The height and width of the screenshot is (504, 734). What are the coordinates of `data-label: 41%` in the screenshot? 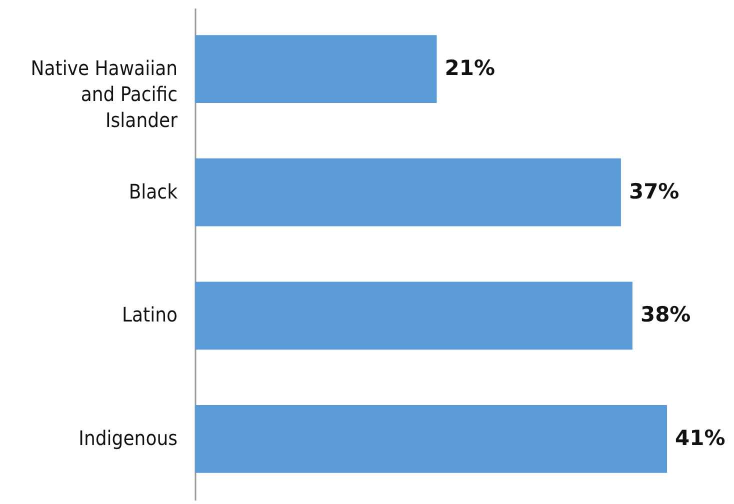 It's located at (700, 438).